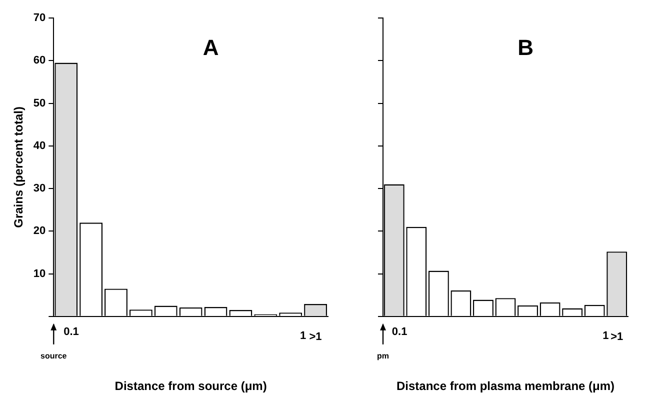 This screenshot has width=646, height=406. Describe the element at coordinates (39, 188) in the screenshot. I see `y-tick-label: 30` at that location.